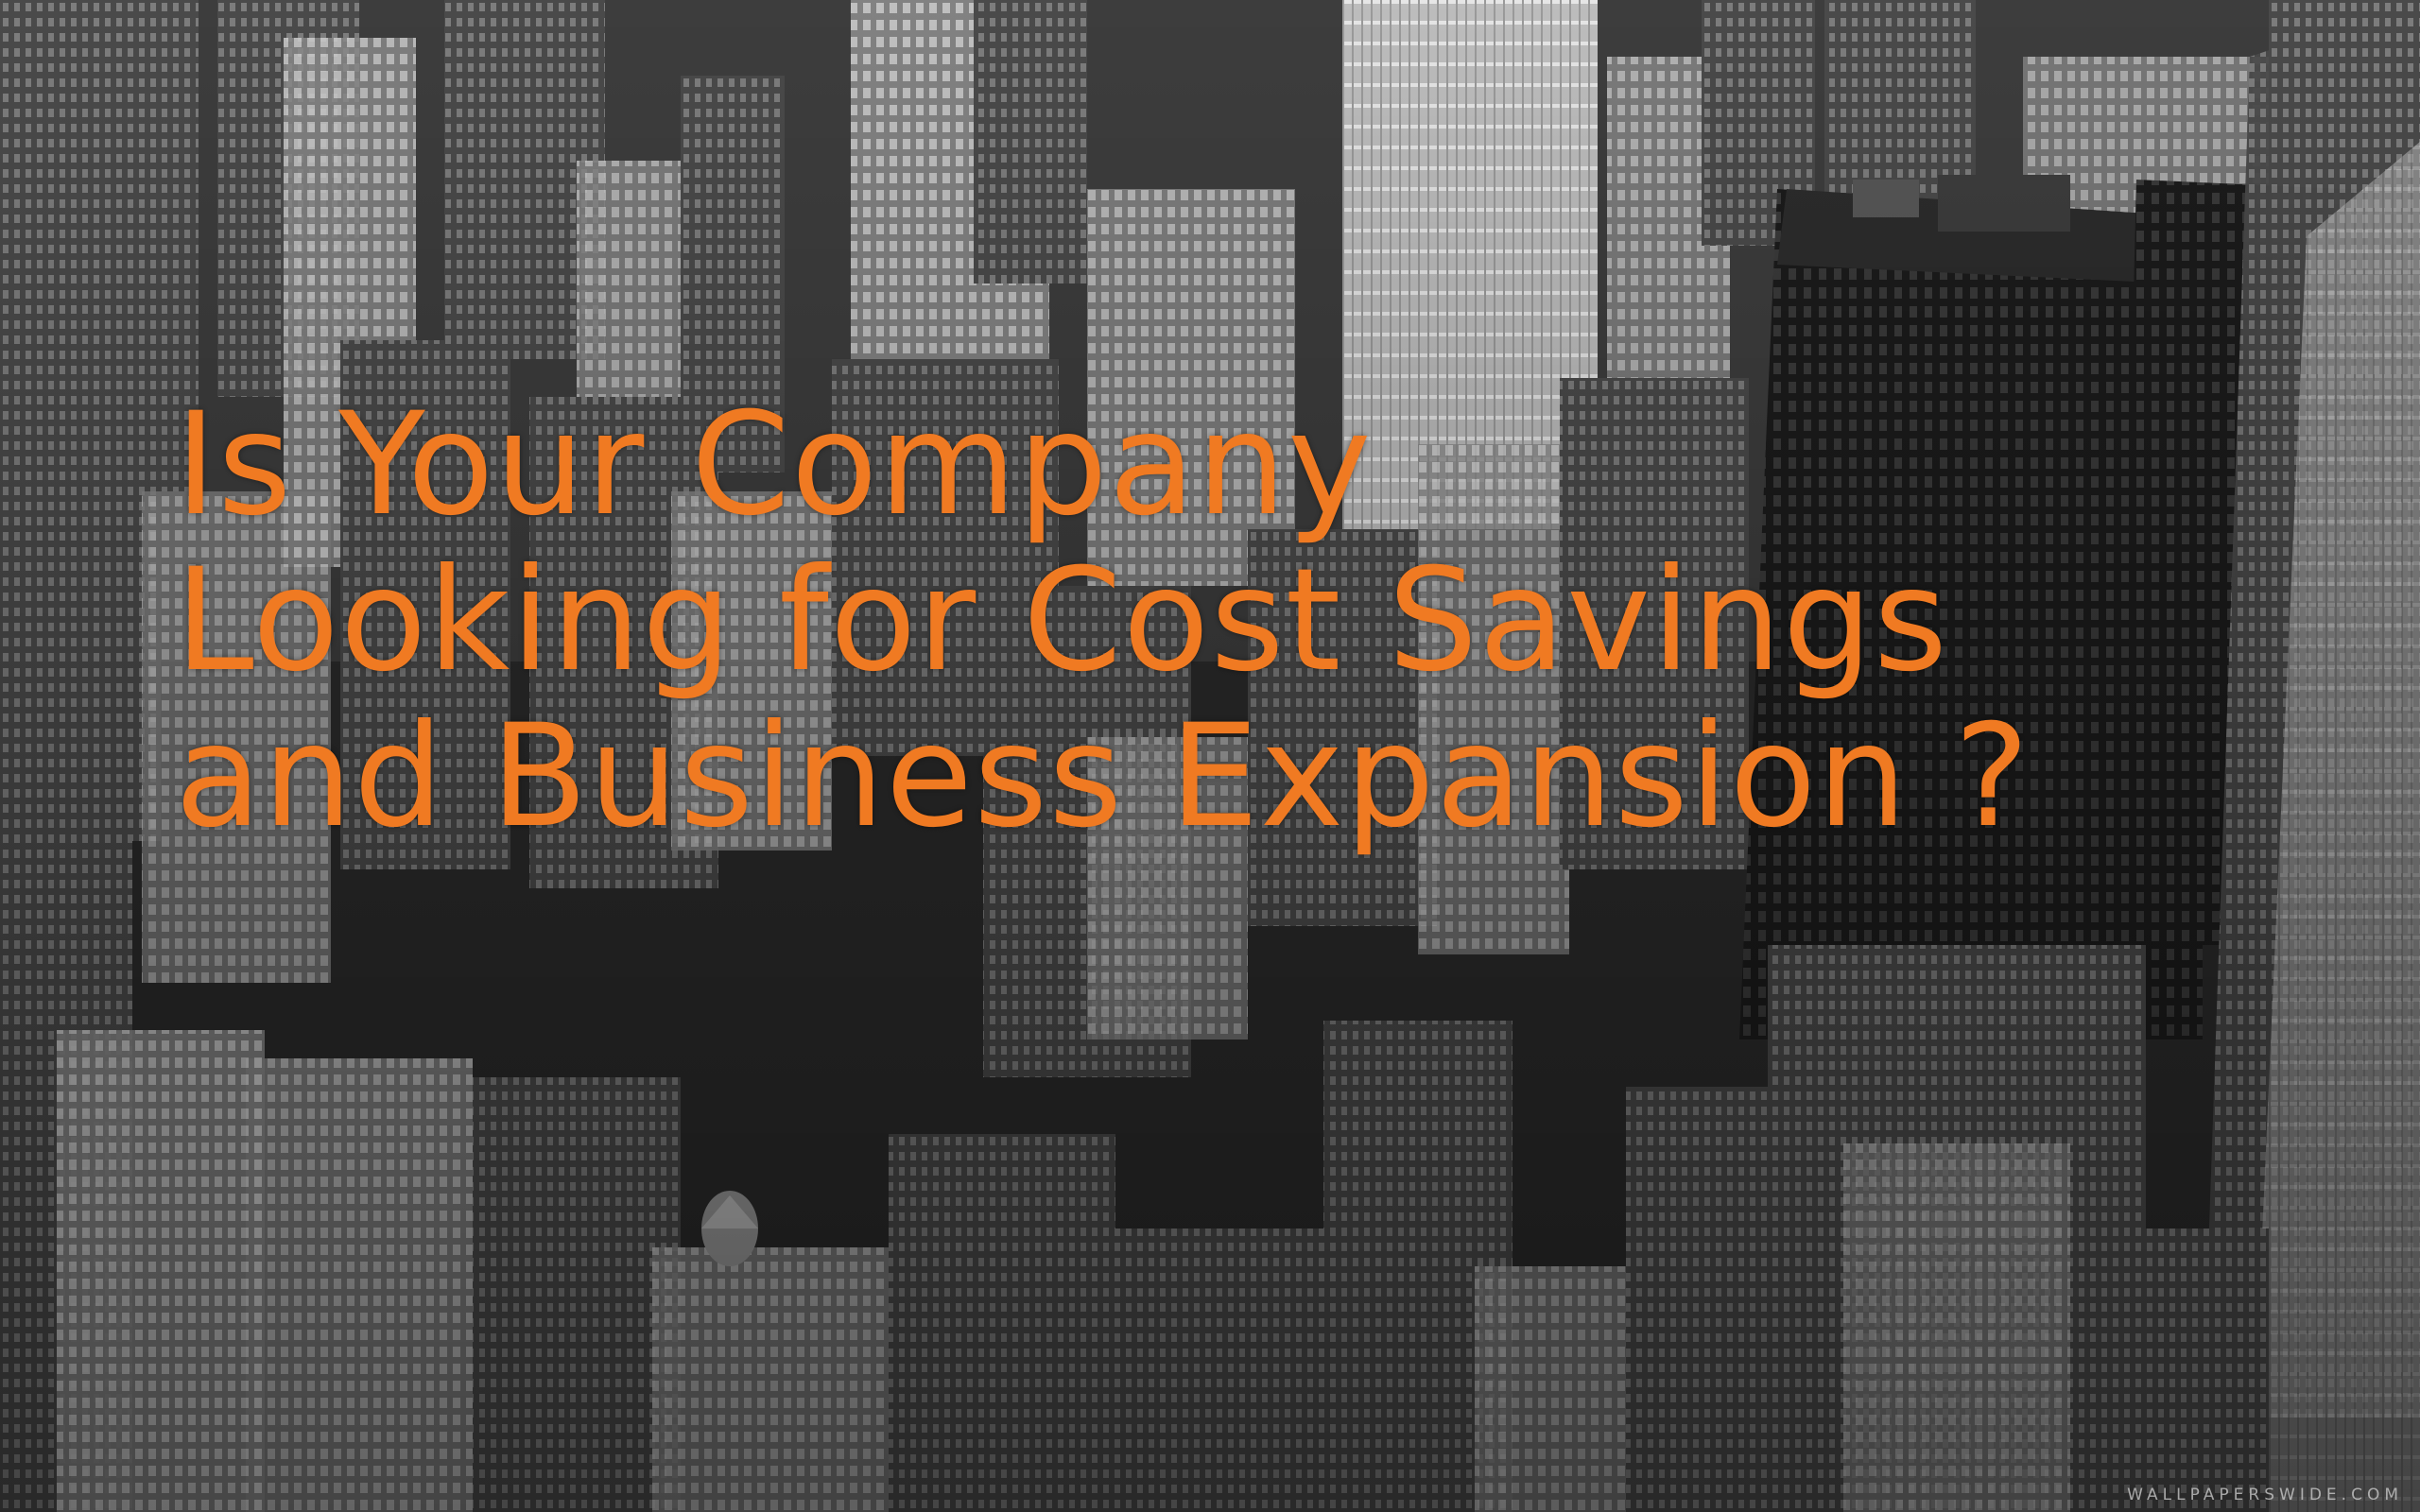 The image size is (2420, 1512). I want to click on watermark-text: WALLPAPERSWIDE.COM, so click(2265, 1495).